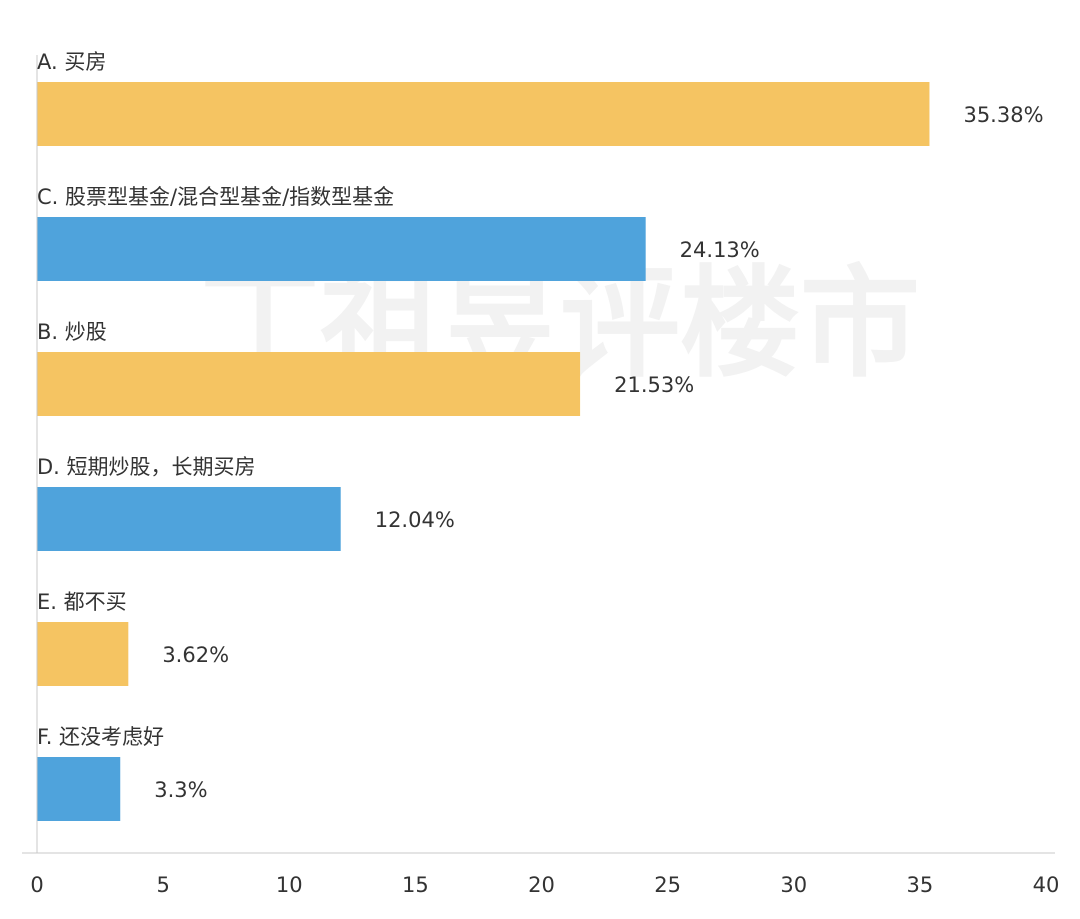 The width and height of the screenshot is (1080, 919). What do you see at coordinates (215, 197) in the screenshot?
I see `category-label: C. 股票型基金/混合型基金/指数型基金` at bounding box center [215, 197].